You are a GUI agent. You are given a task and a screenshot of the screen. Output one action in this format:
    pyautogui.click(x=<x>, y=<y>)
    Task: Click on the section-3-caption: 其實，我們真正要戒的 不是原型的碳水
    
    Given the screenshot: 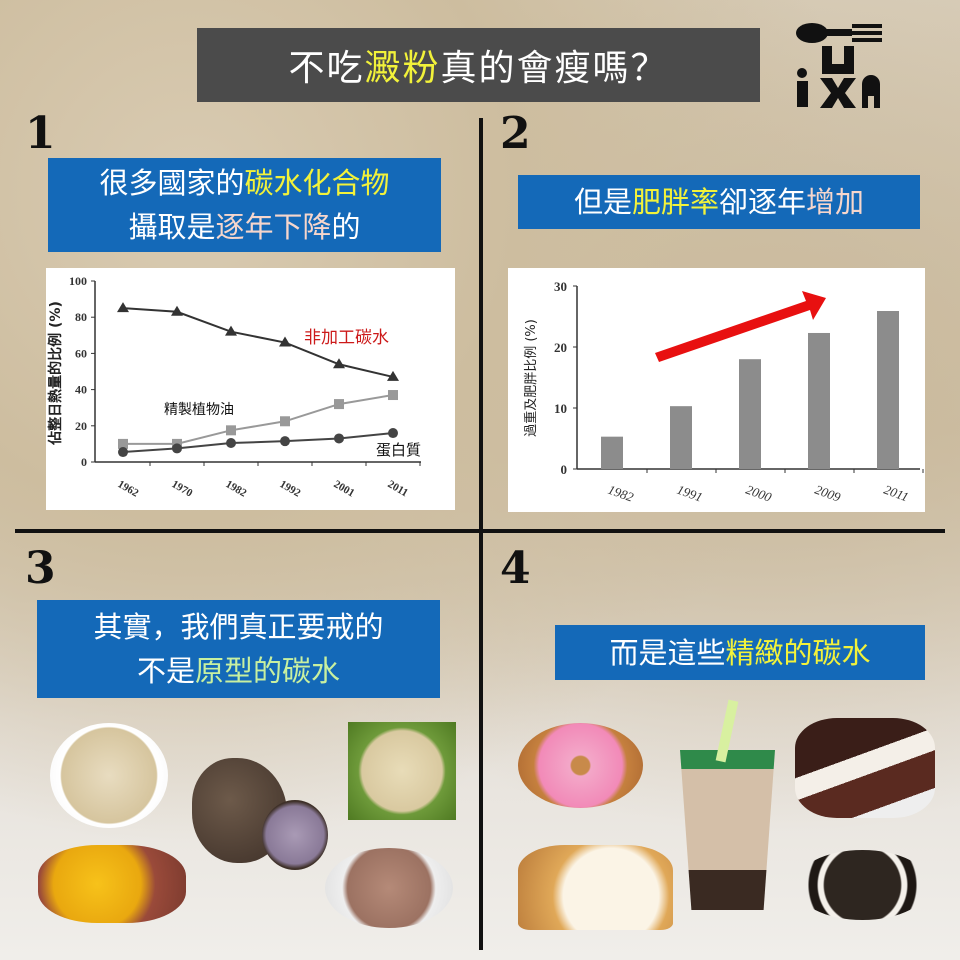 What is the action you would take?
    pyautogui.click(x=238, y=649)
    